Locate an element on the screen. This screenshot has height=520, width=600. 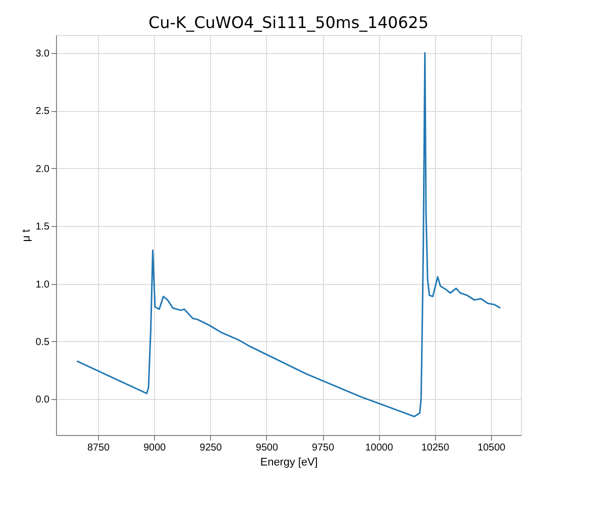
x-axis-title: Energy [eV] is located at coordinates (289, 462).